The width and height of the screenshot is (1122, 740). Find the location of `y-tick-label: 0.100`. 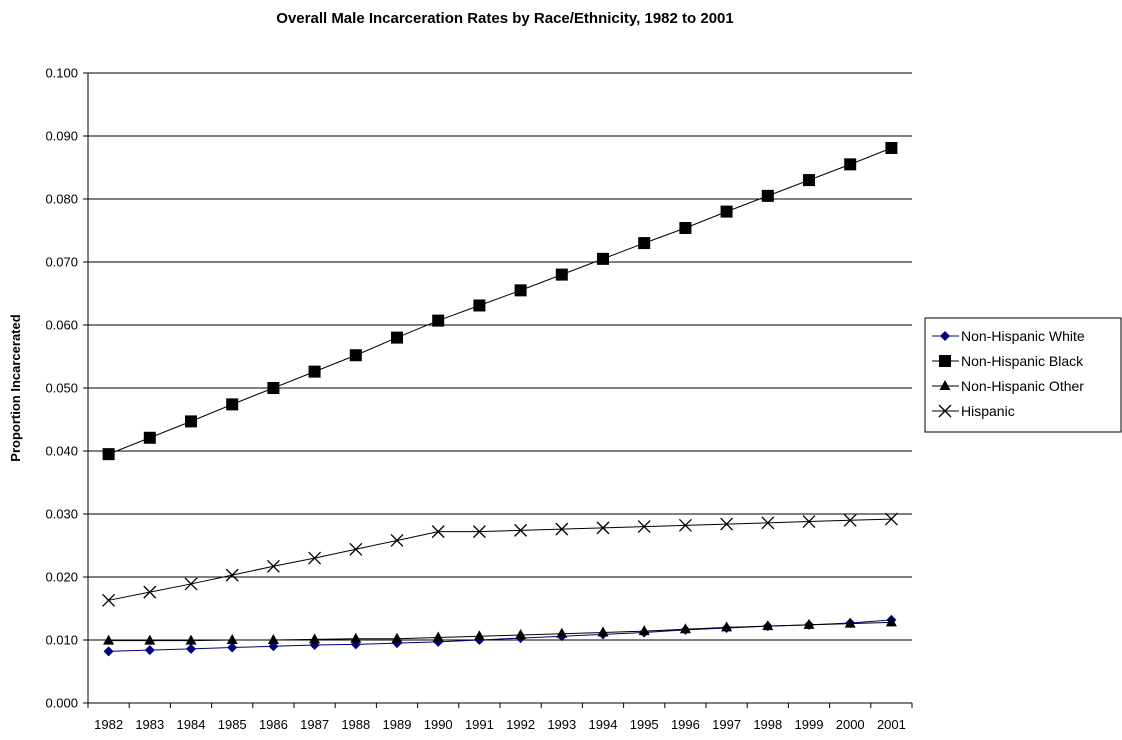

y-tick-label: 0.100 is located at coordinates (61, 73).